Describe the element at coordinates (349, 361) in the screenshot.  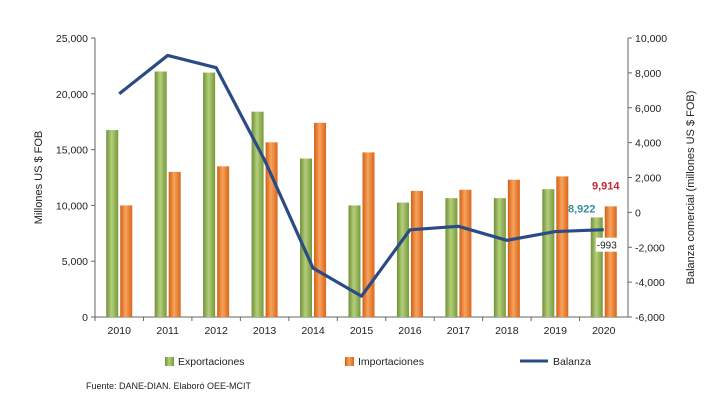
I see `legend-importaciones-swatch` at that location.